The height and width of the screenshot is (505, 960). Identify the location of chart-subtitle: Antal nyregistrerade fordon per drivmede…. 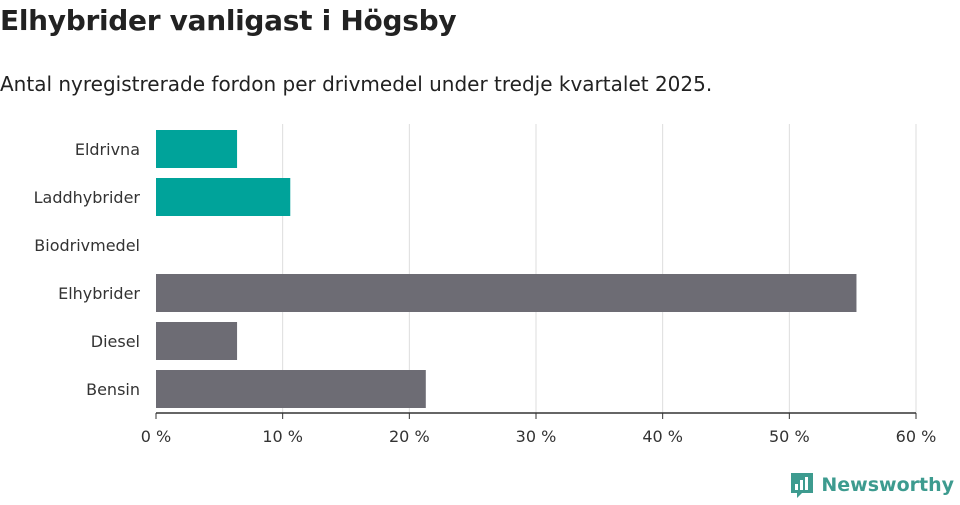
(356, 84).